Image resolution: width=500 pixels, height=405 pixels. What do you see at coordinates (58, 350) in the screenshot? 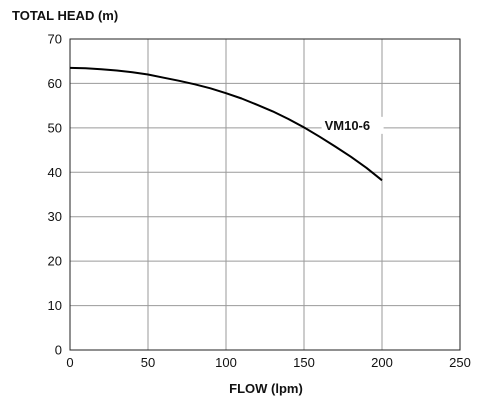
I see `y-tick-label: 0` at bounding box center [58, 350].